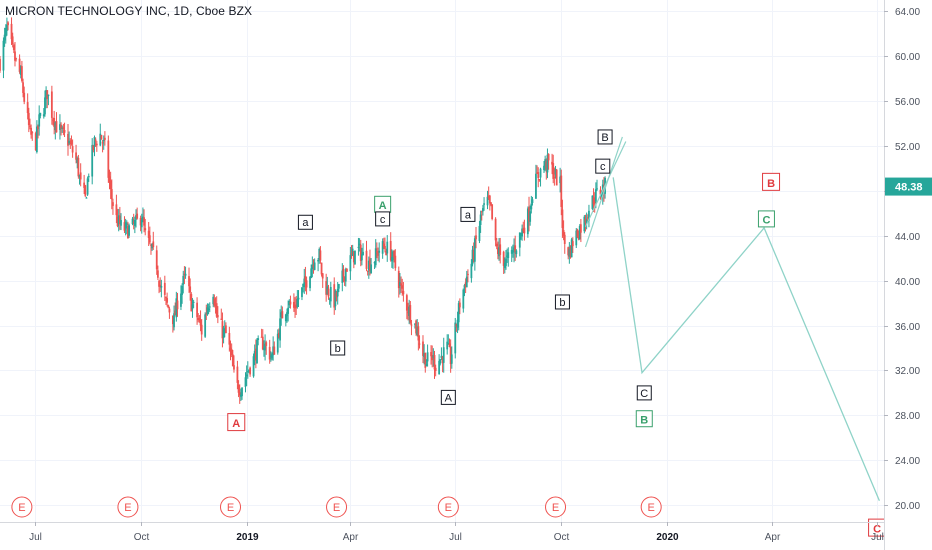 This screenshot has width=932, height=550. I want to click on wave-label: A, so click(448, 397).